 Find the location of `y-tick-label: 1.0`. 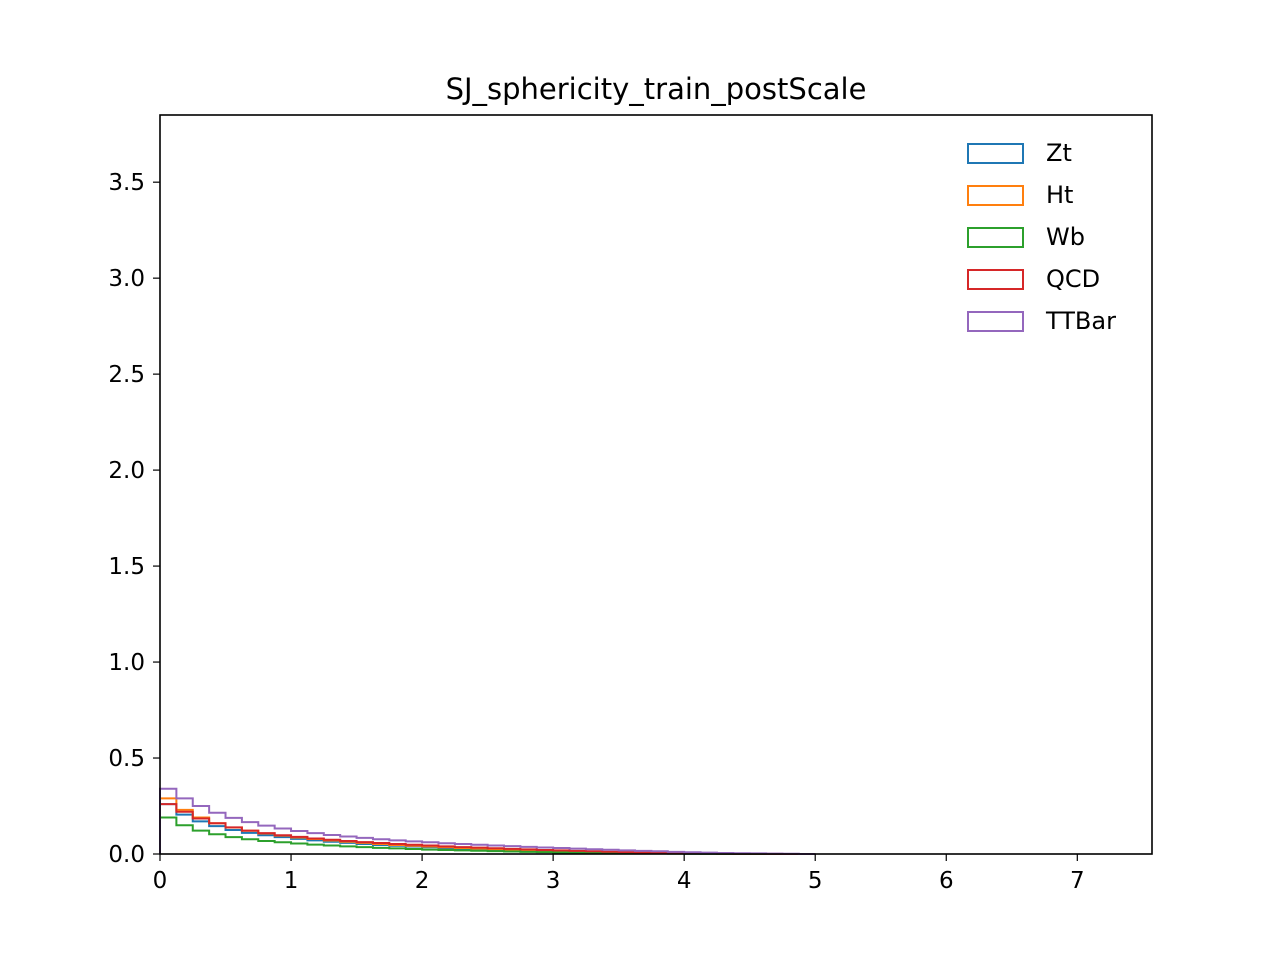

y-tick-label: 1.0 is located at coordinates (126, 663).